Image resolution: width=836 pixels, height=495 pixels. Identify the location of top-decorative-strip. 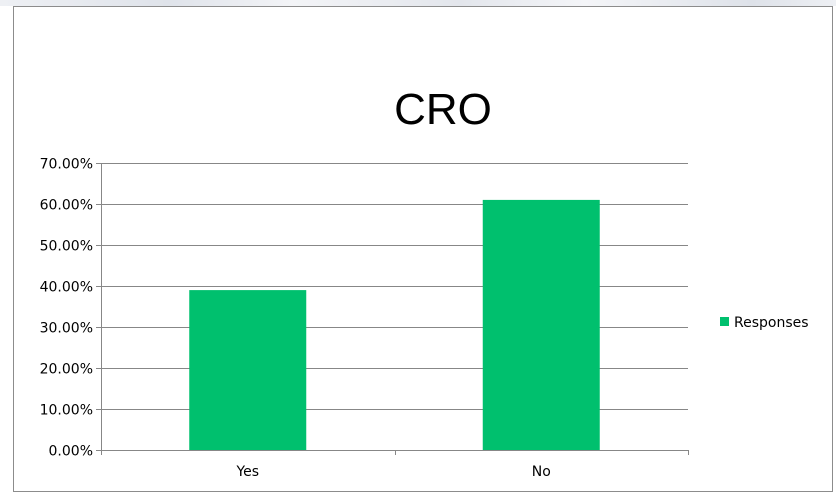
(418, 3).